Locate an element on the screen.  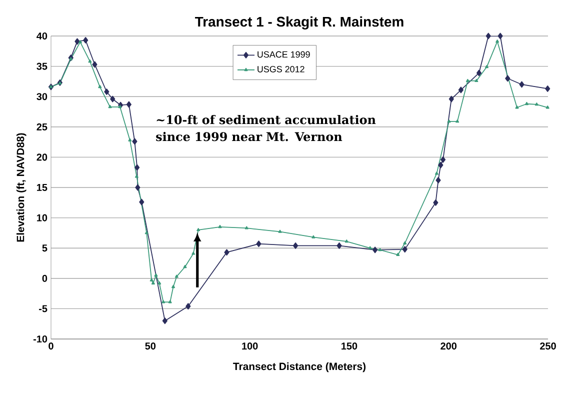
y-tick-label: 10 is located at coordinates (42, 218).